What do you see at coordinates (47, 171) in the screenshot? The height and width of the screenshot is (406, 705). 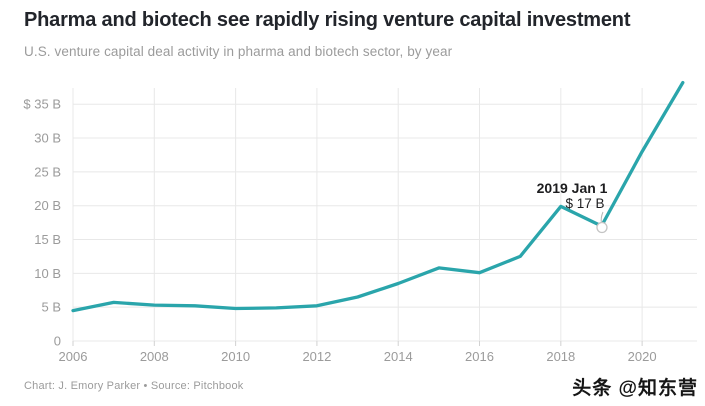 I see `y-tick-label: 25 B` at bounding box center [47, 171].